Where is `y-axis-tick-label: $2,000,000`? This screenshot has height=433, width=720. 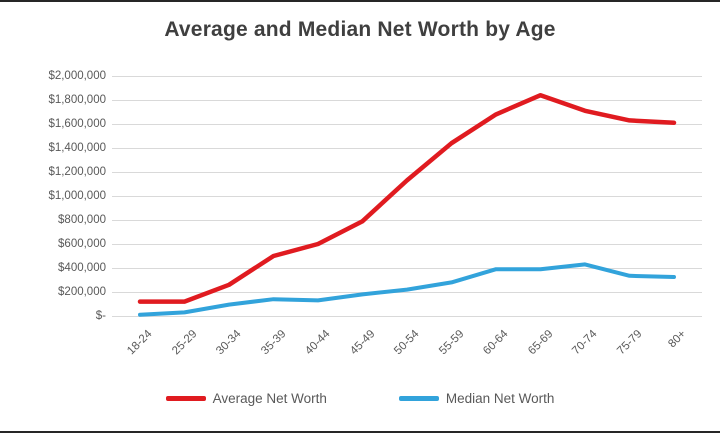 y-axis-tick-label: $2,000,000 is located at coordinates (77, 76).